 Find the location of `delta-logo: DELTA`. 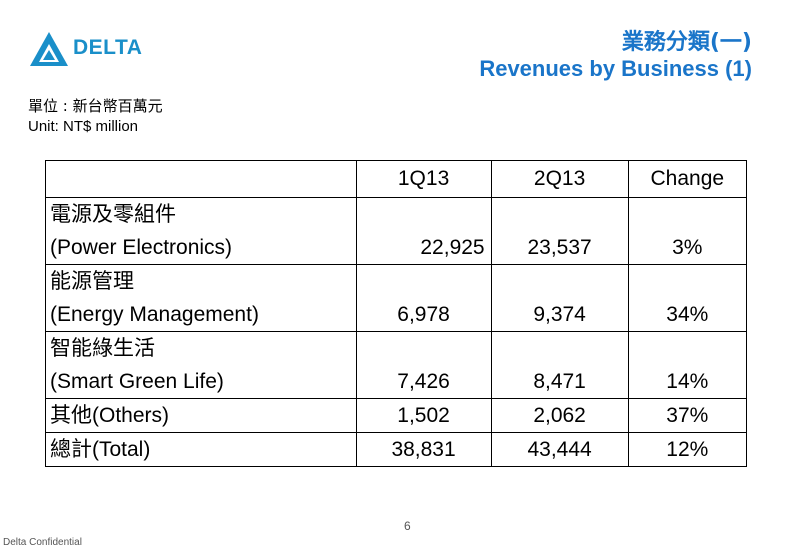

delta-logo: DELTA is located at coordinates (93, 50).